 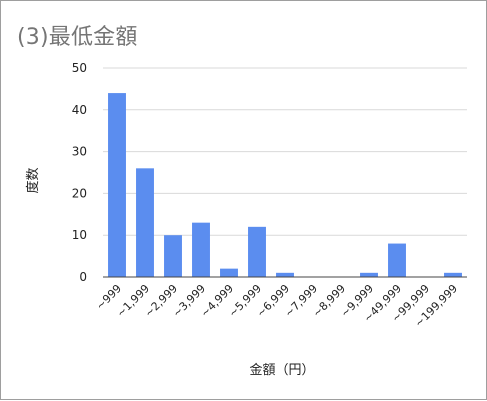 I want to click on y-tick-label: 40, so click(x=79, y=110).